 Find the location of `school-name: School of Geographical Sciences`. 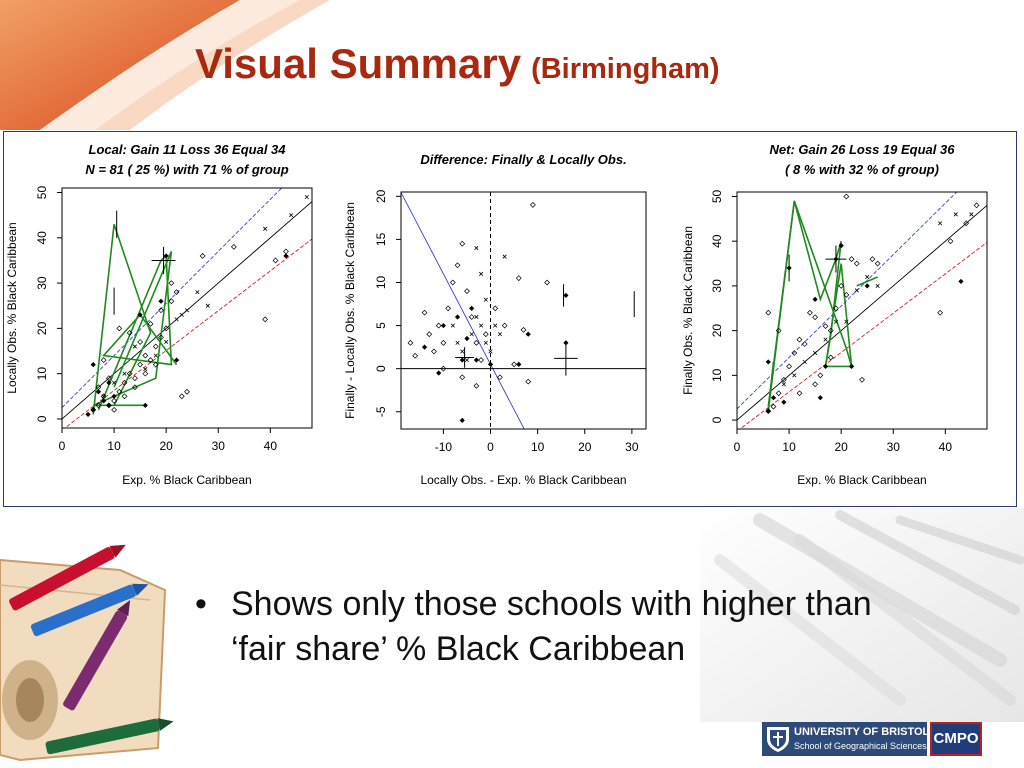

school-name: School of Geographical Sciences is located at coordinates (860, 746).